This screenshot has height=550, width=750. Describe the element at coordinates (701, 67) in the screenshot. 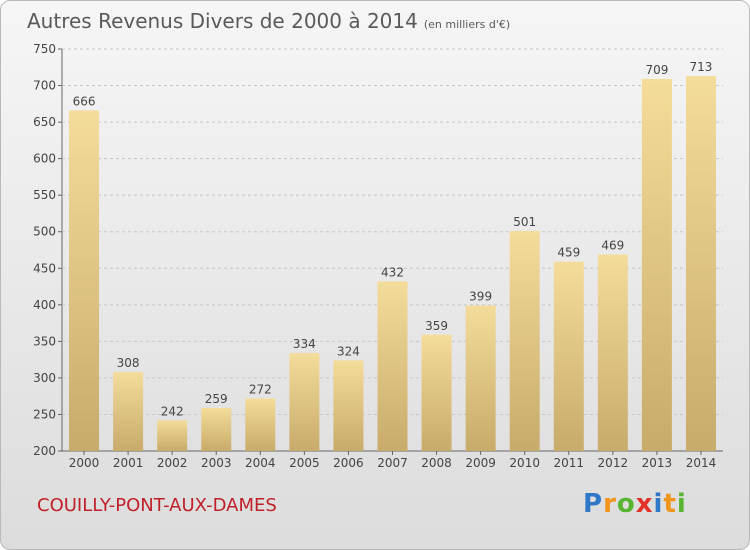

I see `data-label-2014: 713` at that location.